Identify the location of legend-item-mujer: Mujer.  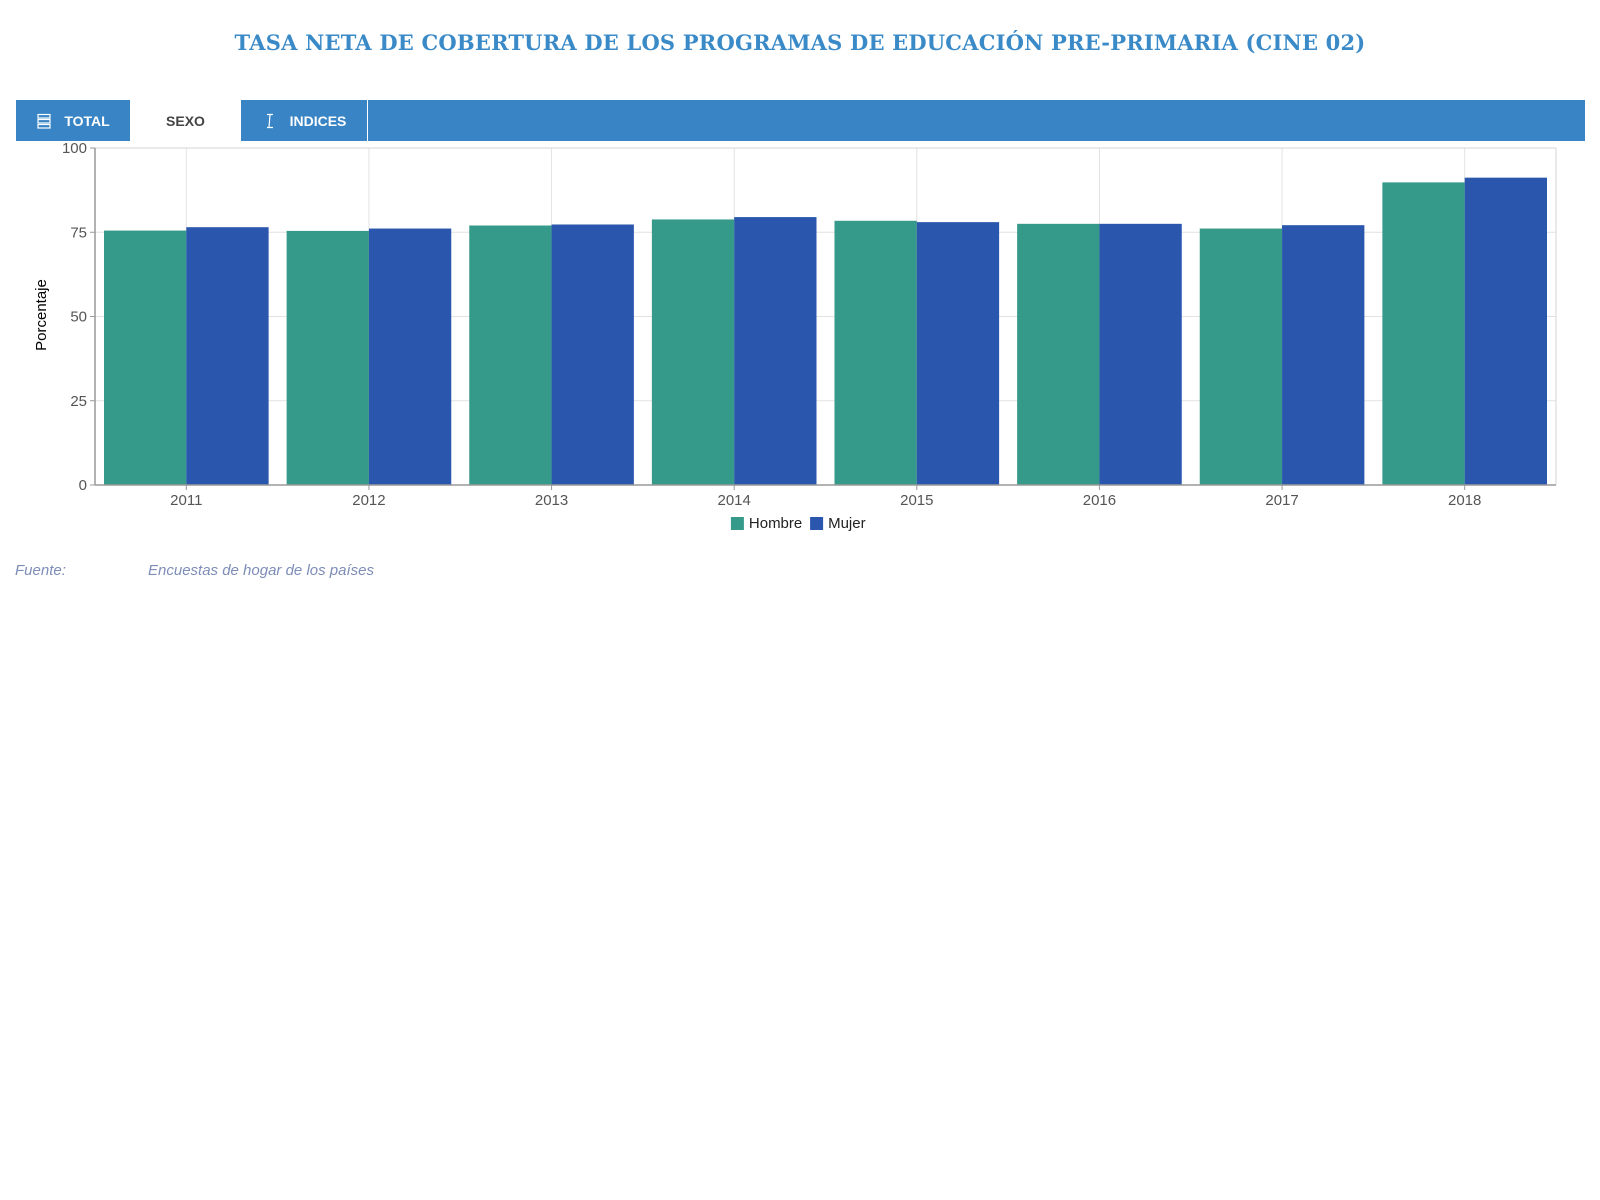
(838, 523).